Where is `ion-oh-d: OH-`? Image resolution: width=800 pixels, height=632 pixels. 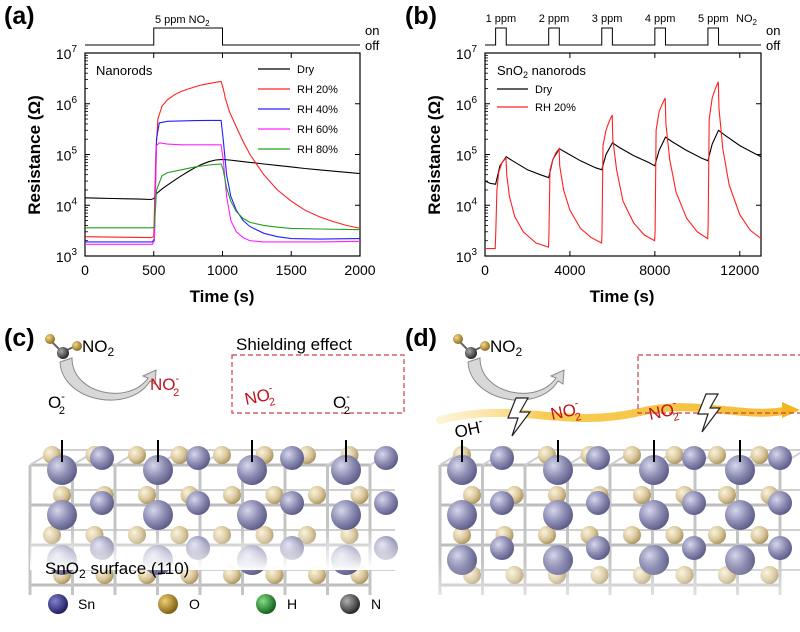
ion-oh-d: OH- is located at coordinates (468, 428).